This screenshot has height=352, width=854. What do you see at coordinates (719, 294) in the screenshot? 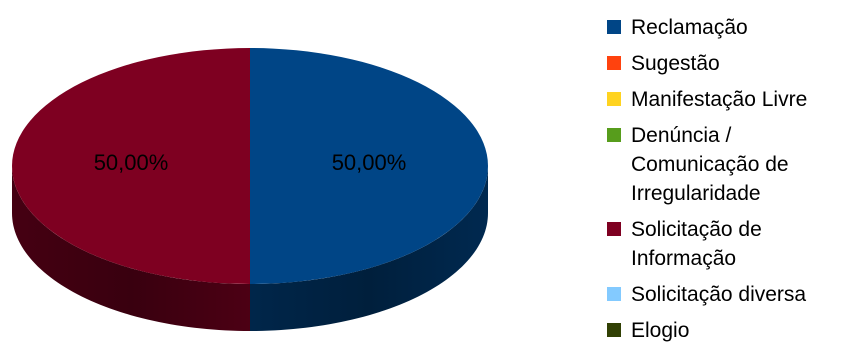
I see `legend-label: Solicitação diversa` at bounding box center [719, 294].